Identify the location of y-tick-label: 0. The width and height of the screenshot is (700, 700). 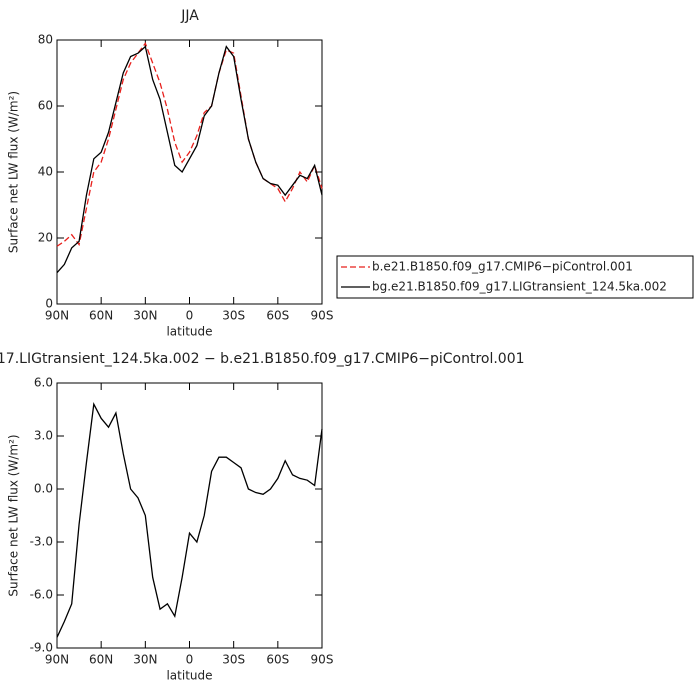
(49, 304).